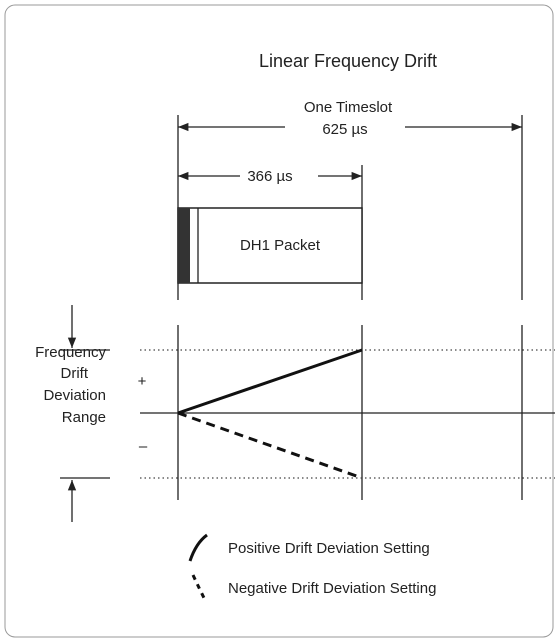  Describe the element at coordinates (75, 373) in the screenshot. I see `range-label: Drift` at that location.